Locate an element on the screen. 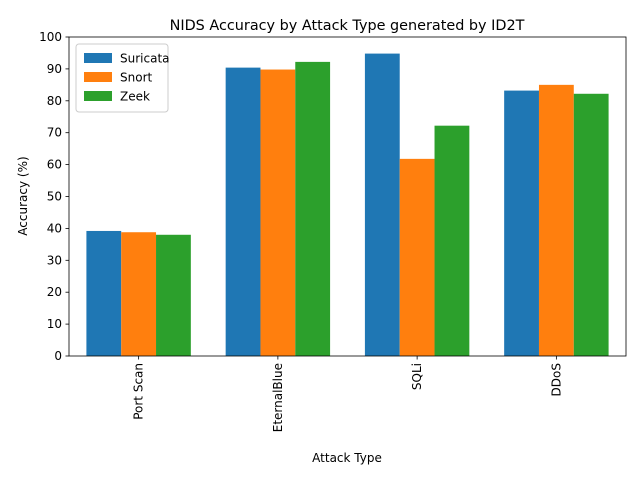  x-axis-label: Attack Type is located at coordinates (347, 458).